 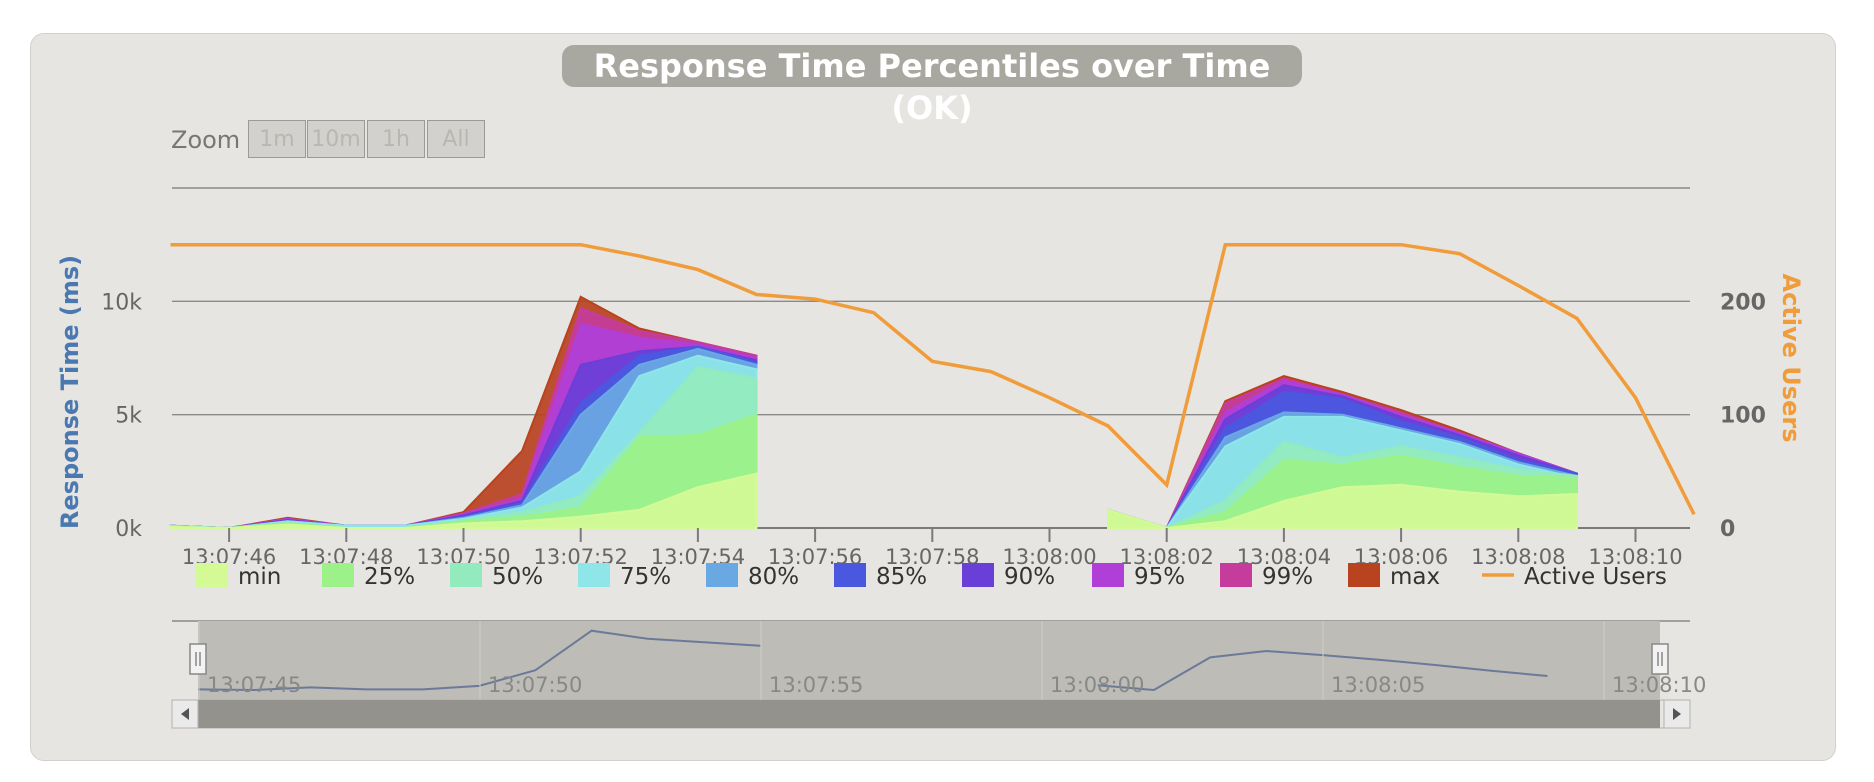 I want to click on x-tick-label: 13:08:04, so click(x=1284, y=557).